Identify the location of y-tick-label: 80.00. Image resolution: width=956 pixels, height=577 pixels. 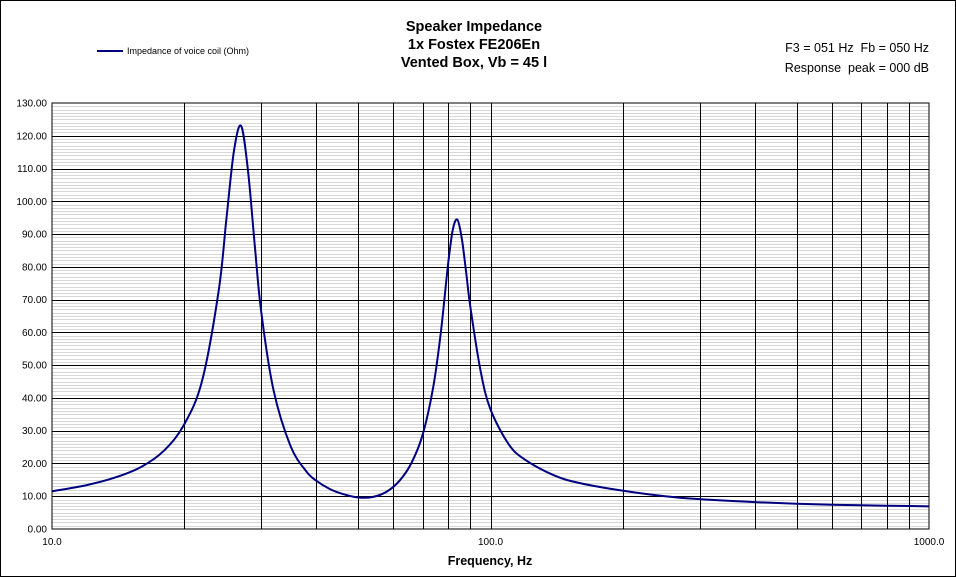
(34, 267).